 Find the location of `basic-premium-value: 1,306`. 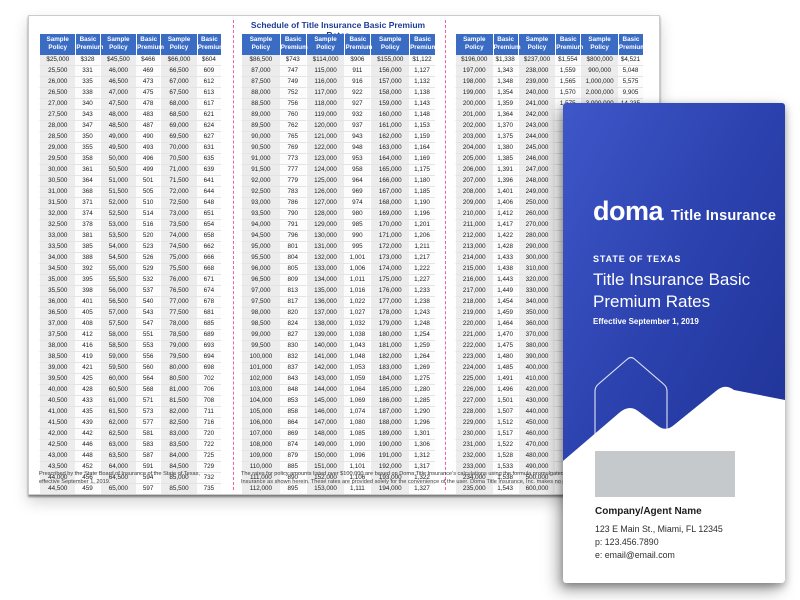

basic-premium-value: 1,306 is located at coordinates (422, 445).